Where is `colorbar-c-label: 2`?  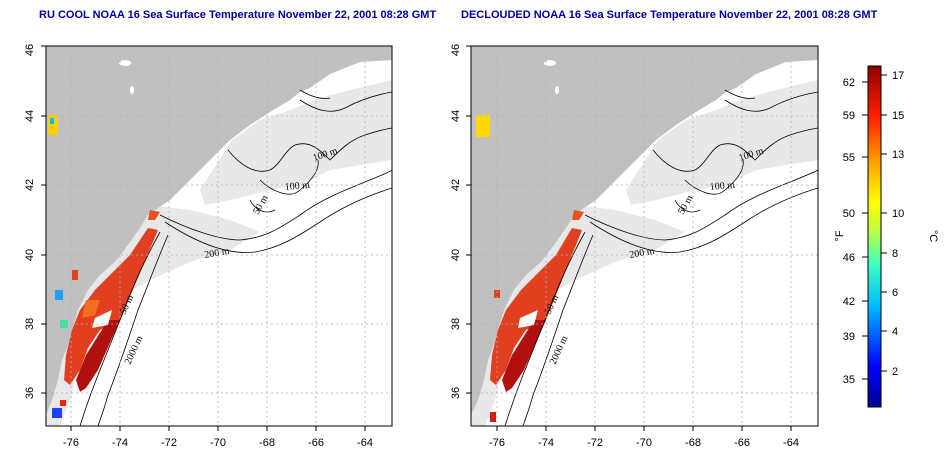
colorbar-c-label: 2 is located at coordinates (895, 372).